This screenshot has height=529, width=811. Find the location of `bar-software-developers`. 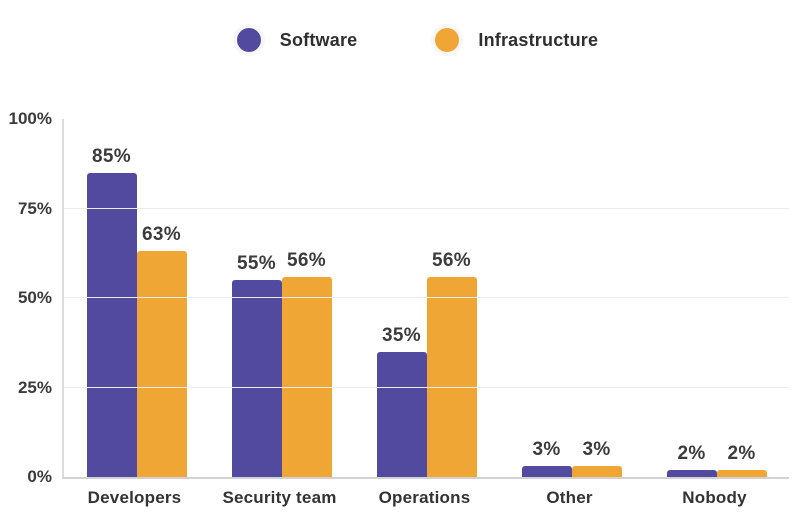

bar-software-developers is located at coordinates (111, 324).